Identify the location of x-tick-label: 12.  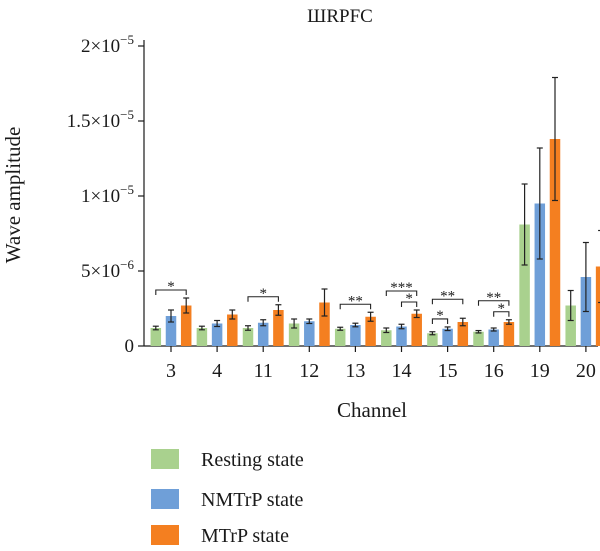
(309, 371).